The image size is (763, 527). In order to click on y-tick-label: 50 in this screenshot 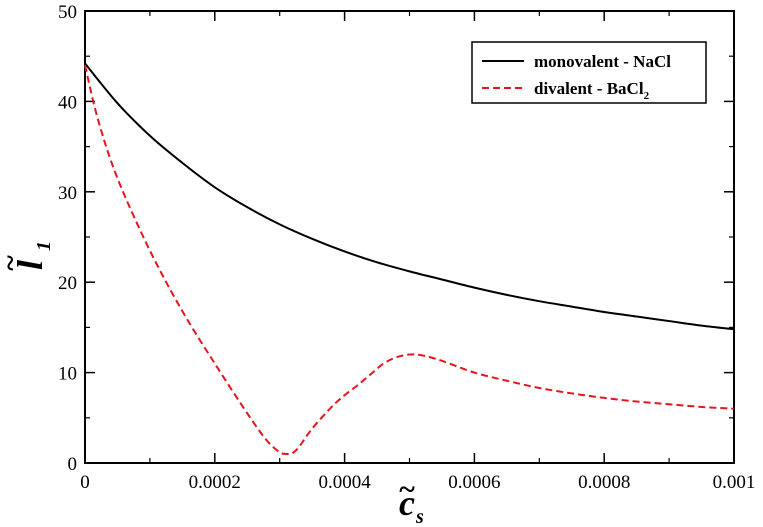, I will do `click(67, 12)`.